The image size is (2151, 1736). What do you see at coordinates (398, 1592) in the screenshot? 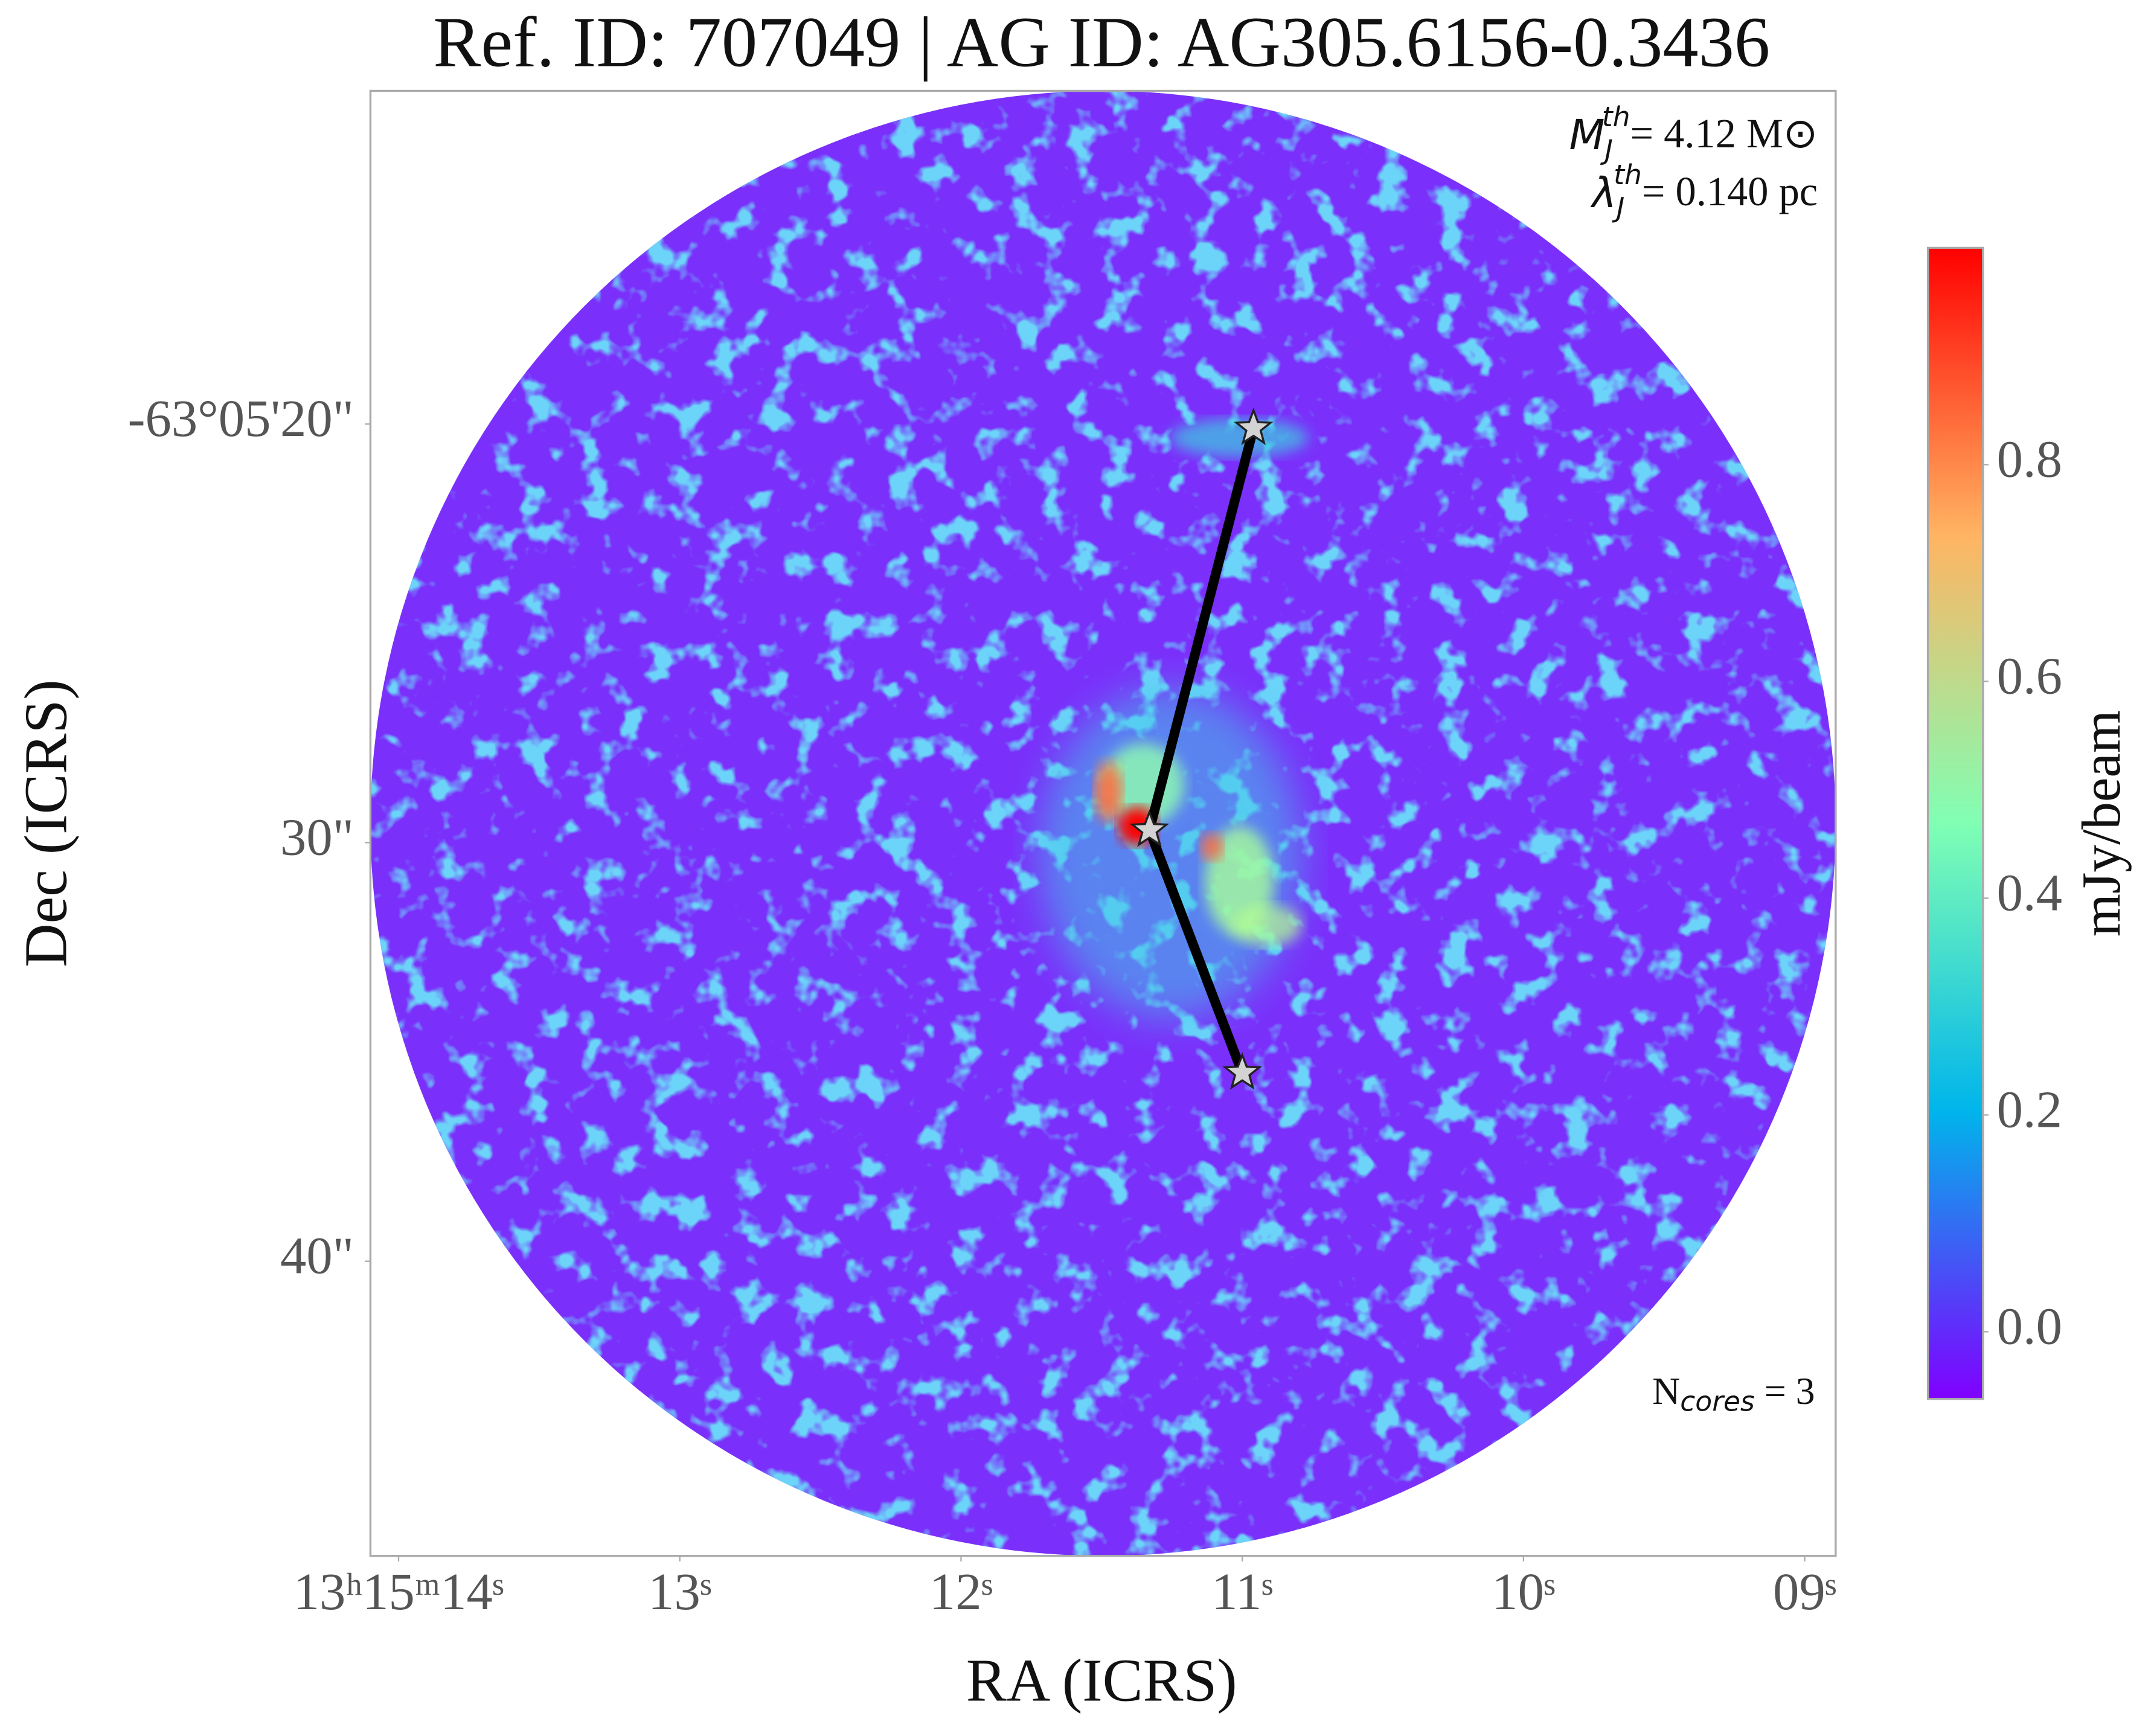
I see `x-tick-label: 13ʰ15ᵐ14ˢ` at bounding box center [398, 1592].